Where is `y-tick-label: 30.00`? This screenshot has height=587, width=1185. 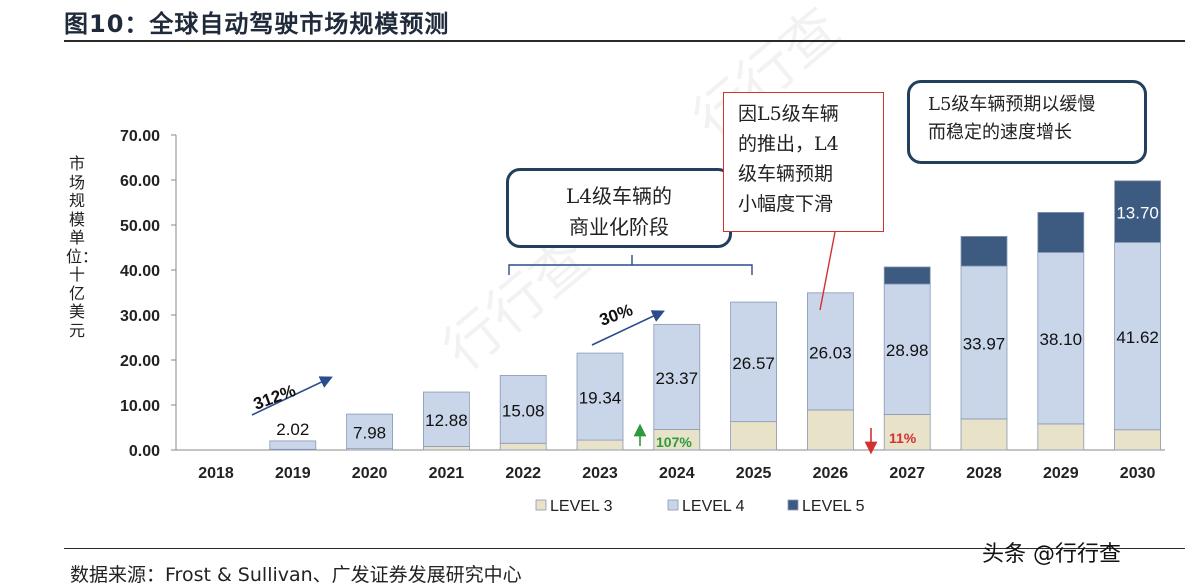
y-tick-label: 30.00 is located at coordinates (140, 316).